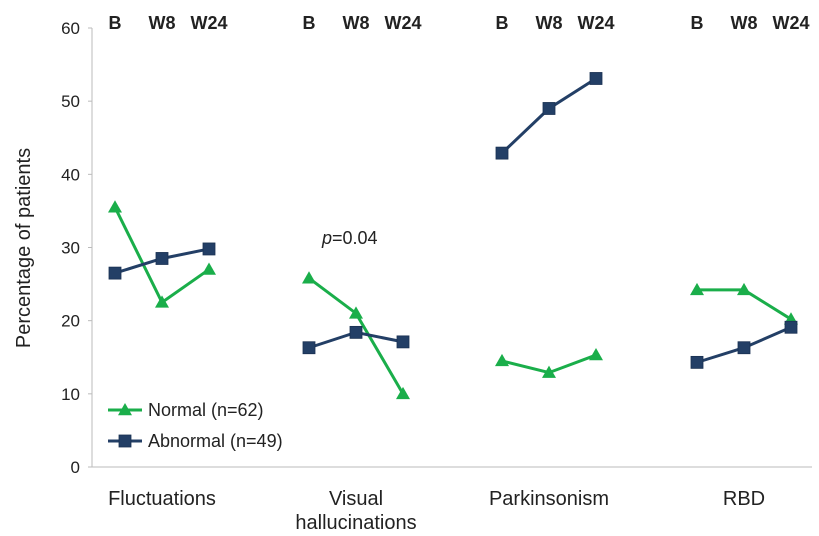 The width and height of the screenshot is (819, 536). I want to click on group-label: Parkinsonism, so click(549, 499).